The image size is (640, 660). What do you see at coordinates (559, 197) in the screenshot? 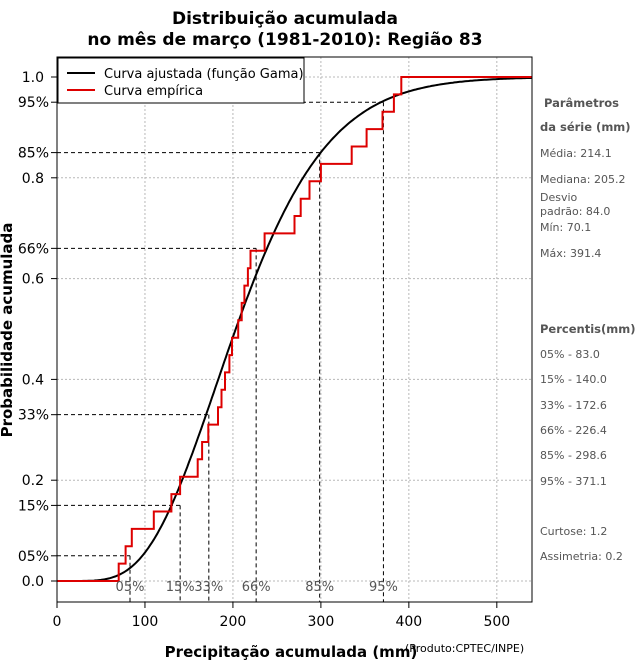
I see `stat-stddev-line1: Desvio` at bounding box center [559, 197].